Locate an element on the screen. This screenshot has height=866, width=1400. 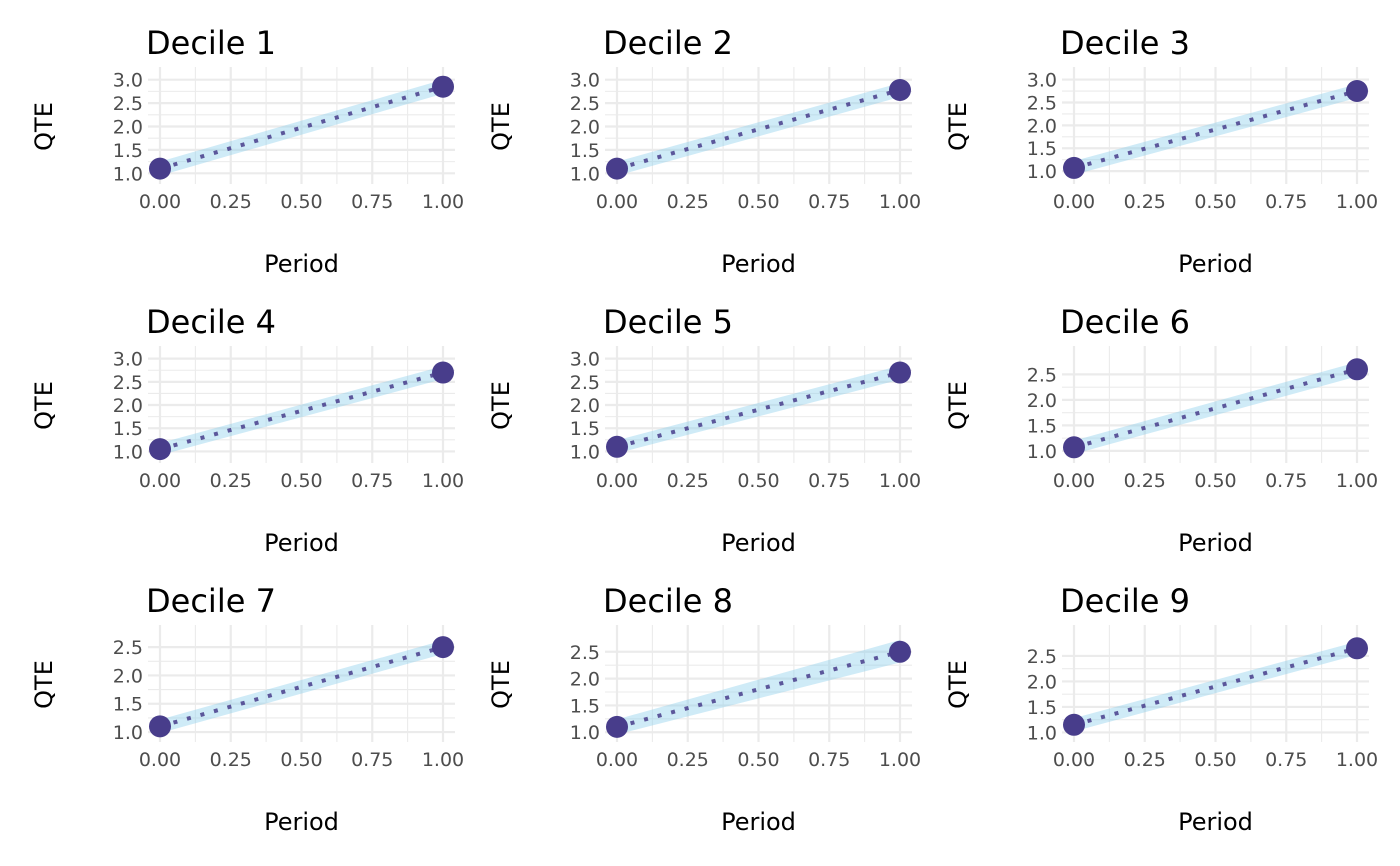
panel-title: Decile 4 is located at coordinates (211, 322).